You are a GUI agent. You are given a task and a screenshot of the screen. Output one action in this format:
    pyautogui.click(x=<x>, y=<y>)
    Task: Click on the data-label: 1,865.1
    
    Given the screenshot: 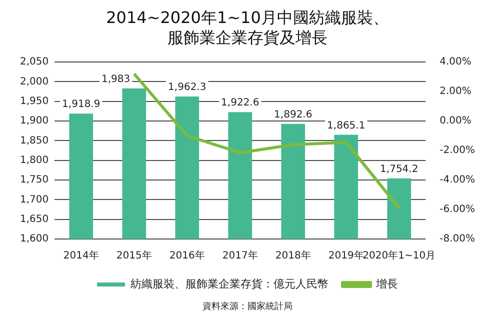 What is the action you would take?
    pyautogui.click(x=346, y=126)
    